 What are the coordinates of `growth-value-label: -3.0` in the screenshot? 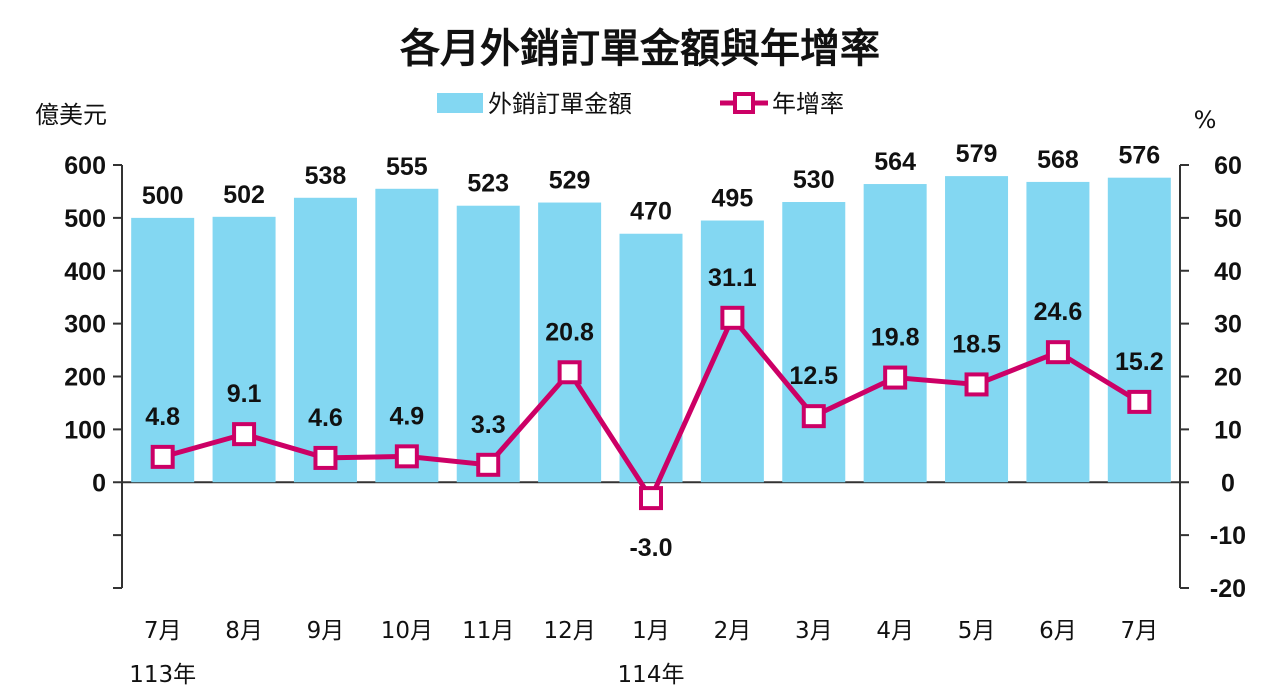 It's located at (650, 548).